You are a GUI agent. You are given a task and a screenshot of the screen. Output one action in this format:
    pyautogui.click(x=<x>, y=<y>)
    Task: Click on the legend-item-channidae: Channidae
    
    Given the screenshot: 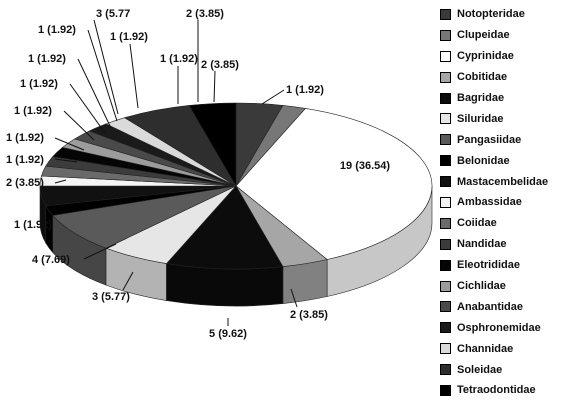 What is the action you would take?
    pyautogui.click(x=502, y=348)
    